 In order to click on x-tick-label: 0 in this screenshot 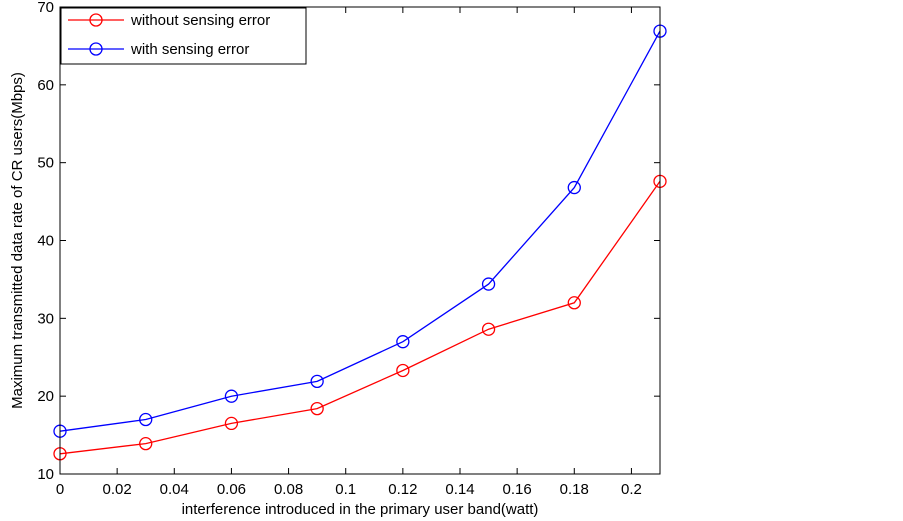, I will do `click(60, 489)`.